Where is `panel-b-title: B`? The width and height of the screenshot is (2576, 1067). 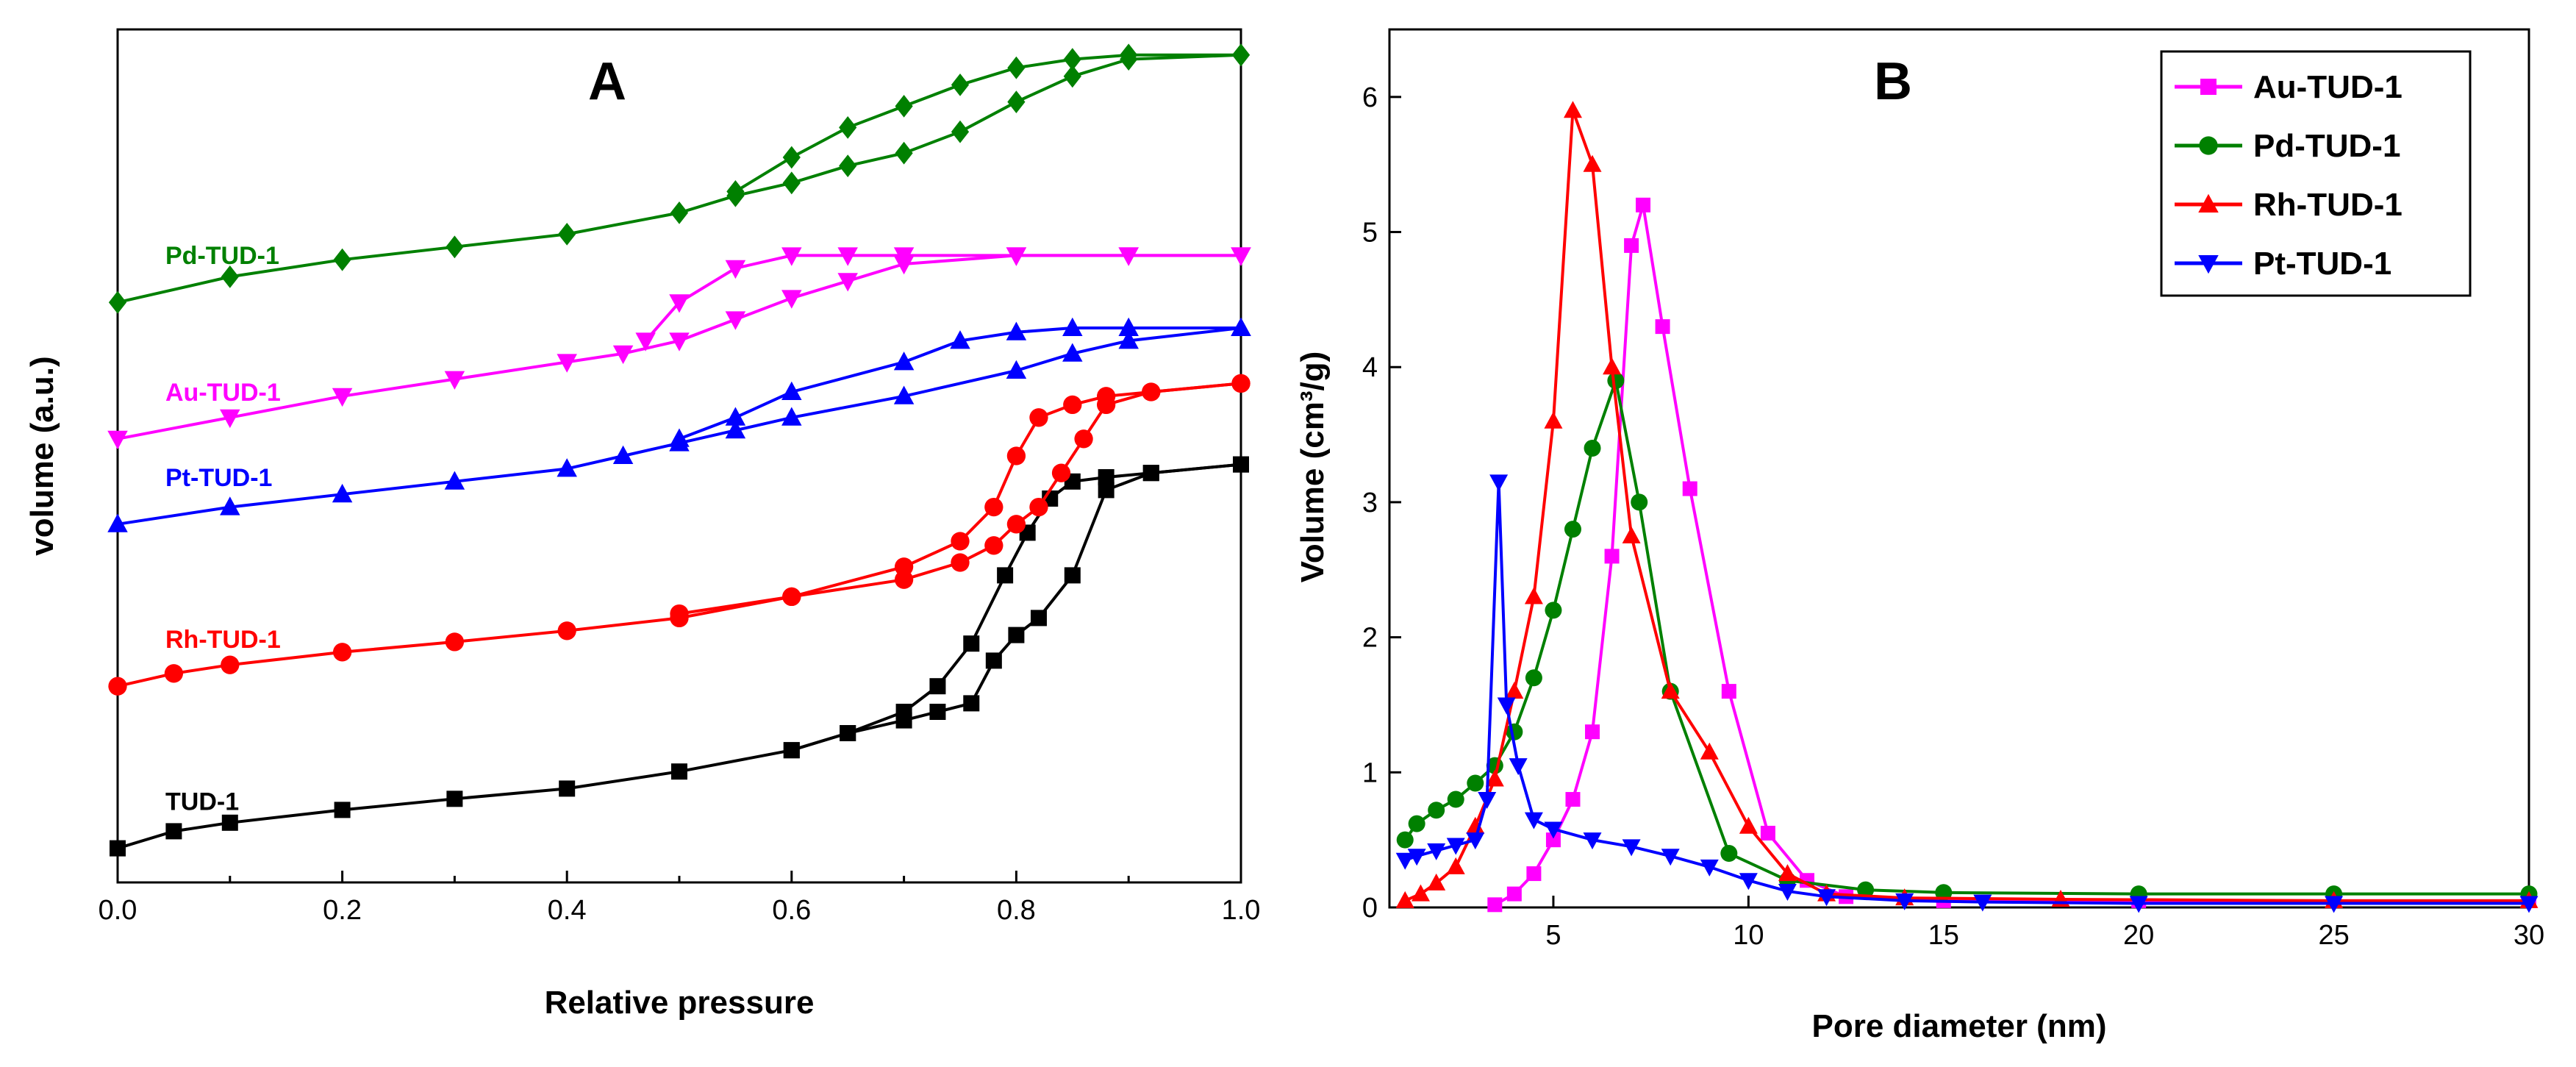
panel-b-title: B is located at coordinates (1893, 81).